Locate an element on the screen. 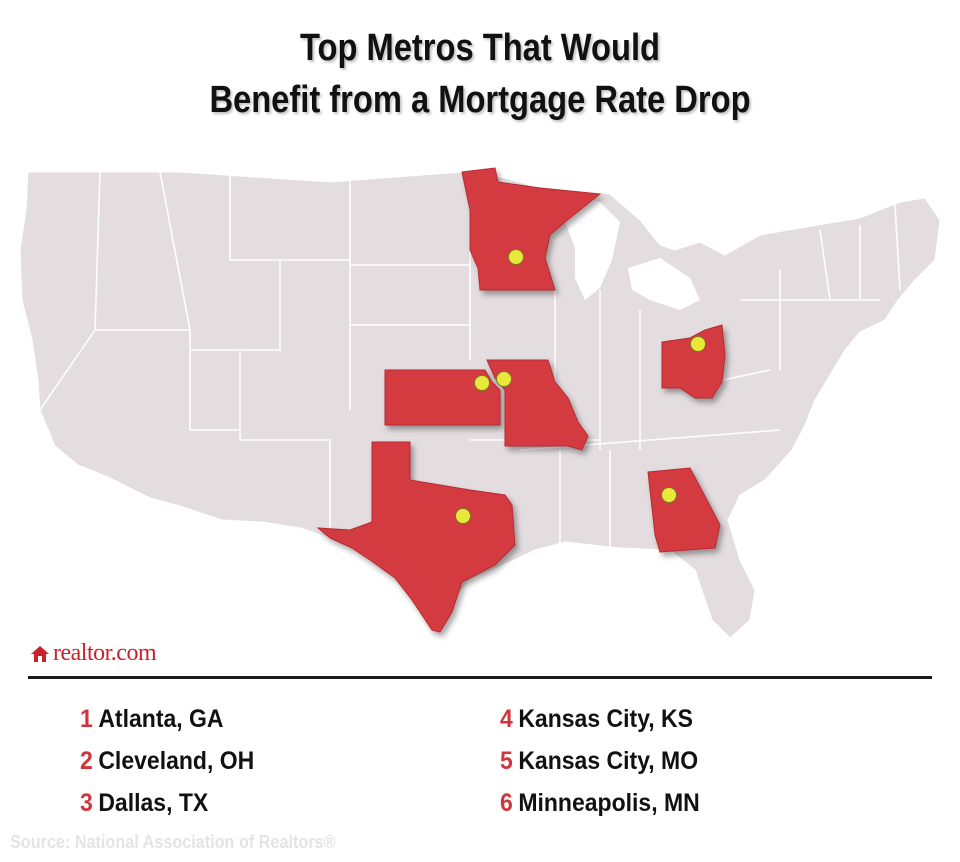  rank-number: 3 is located at coordinates (86, 803).